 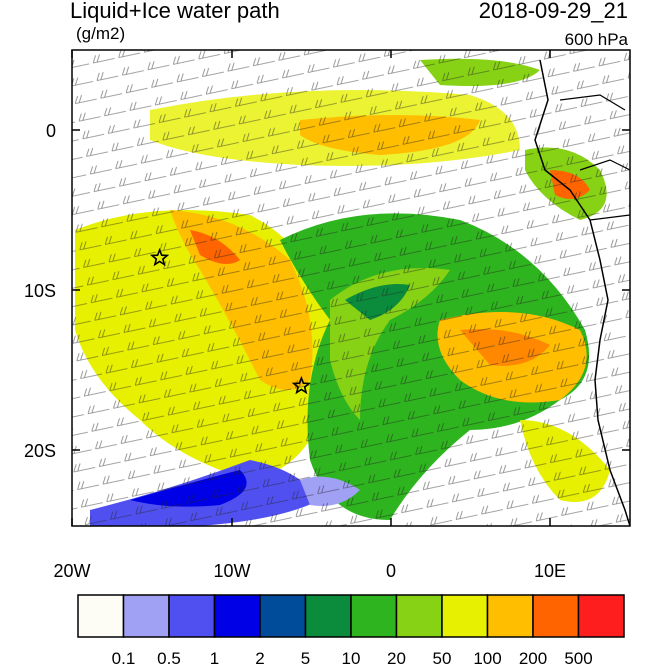 I want to click on star-1-marker, so click(x=159, y=257).